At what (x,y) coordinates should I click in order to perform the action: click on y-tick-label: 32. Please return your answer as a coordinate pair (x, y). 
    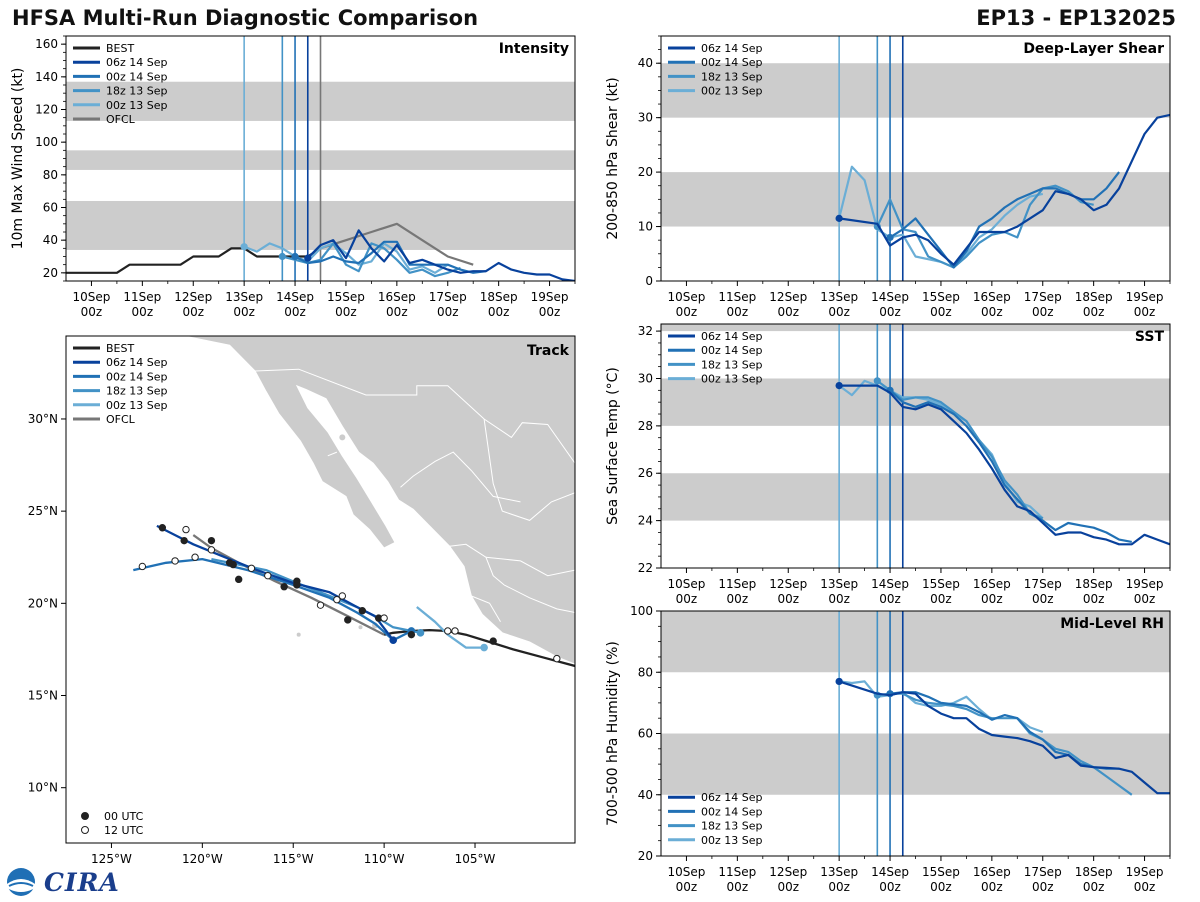
    Looking at the image, I should click on (645, 331).